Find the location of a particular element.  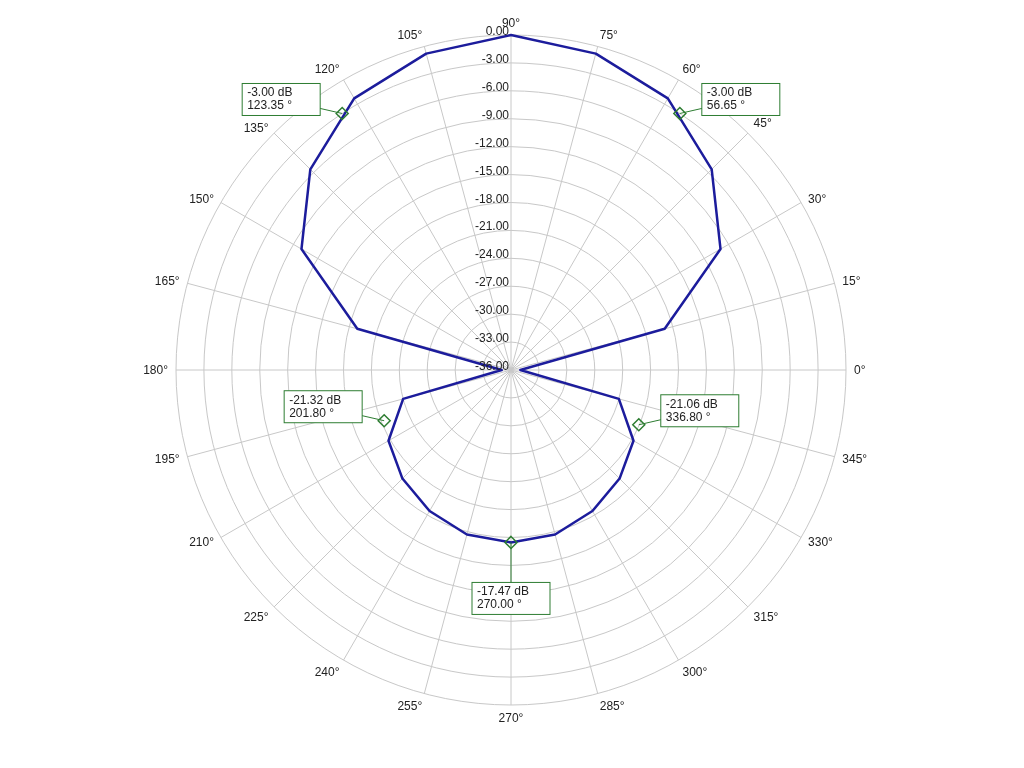

text: -3.00 dB 56.65 ° is located at coordinates (729, 99).